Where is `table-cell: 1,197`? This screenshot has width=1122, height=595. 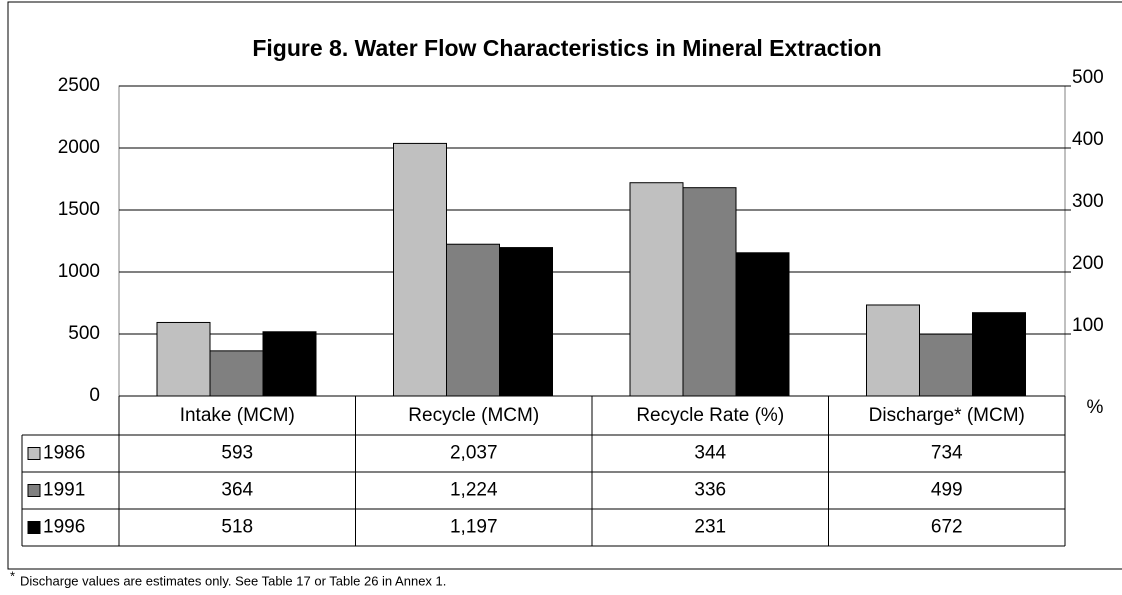
table-cell: 1,197 is located at coordinates (474, 527).